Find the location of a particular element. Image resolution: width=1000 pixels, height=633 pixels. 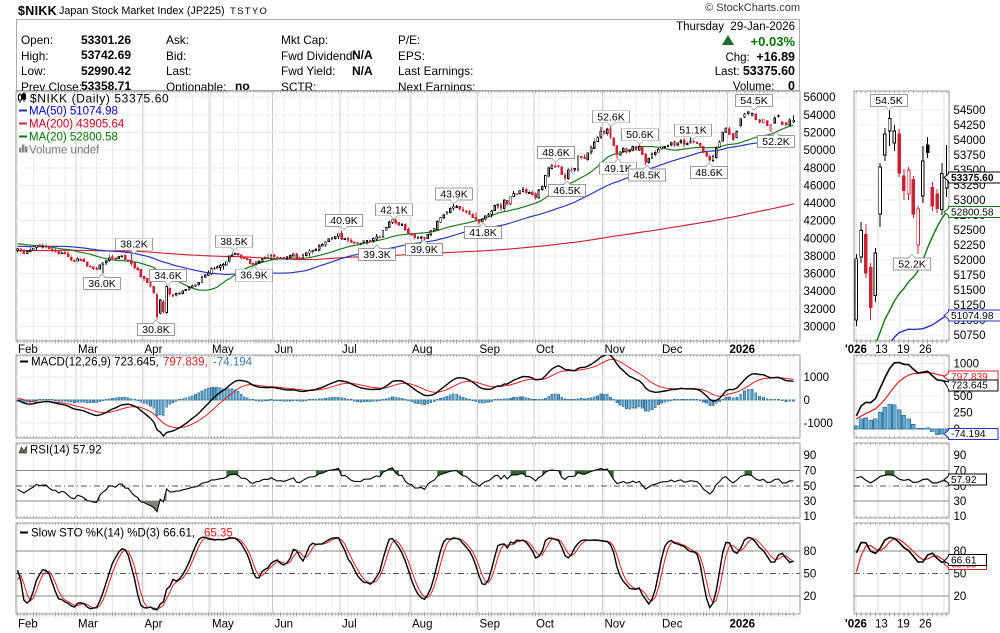

svg-text: 52.2K is located at coordinates (911, 265).